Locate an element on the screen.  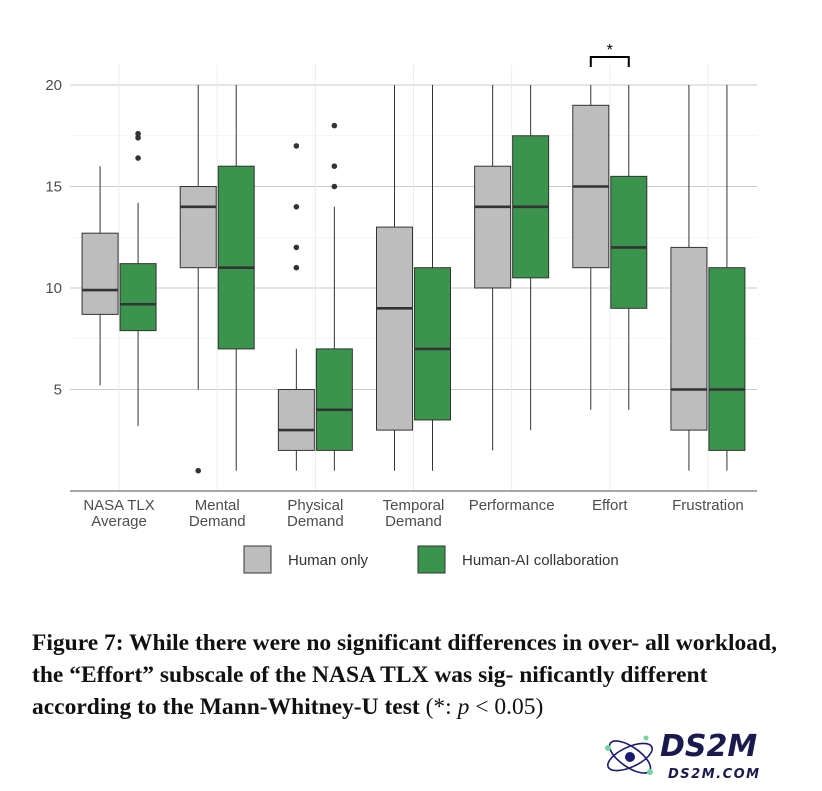
atom-icon is located at coordinates (629, 755).